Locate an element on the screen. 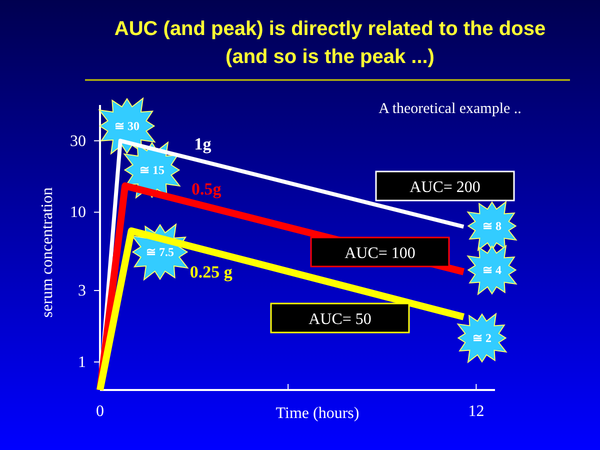 This screenshot has width=600, height=450. annotation: AUC= 50 is located at coordinates (340, 319).